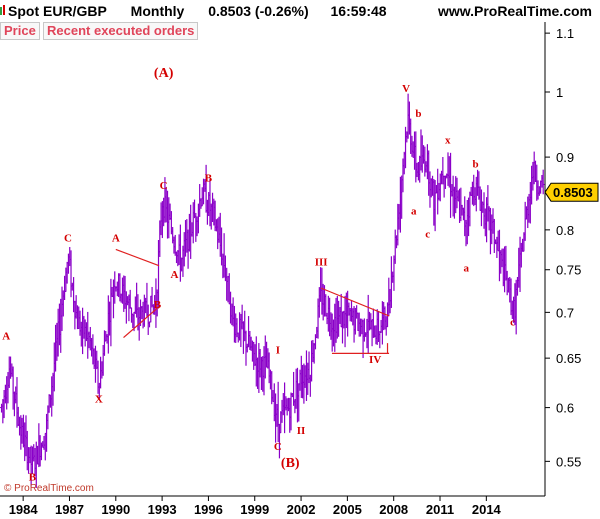 The width and height of the screenshot is (600, 519). Describe the element at coordinates (565, 33) in the screenshot. I see `y-tick-label: 1.1` at that location.